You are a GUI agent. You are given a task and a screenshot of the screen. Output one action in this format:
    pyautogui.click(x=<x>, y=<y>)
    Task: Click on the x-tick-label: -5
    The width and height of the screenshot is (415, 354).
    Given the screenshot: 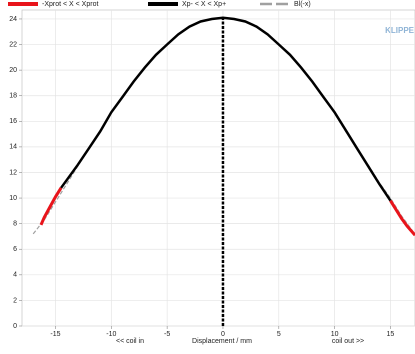 What is the action you would take?
    pyautogui.click(x=167, y=334)
    